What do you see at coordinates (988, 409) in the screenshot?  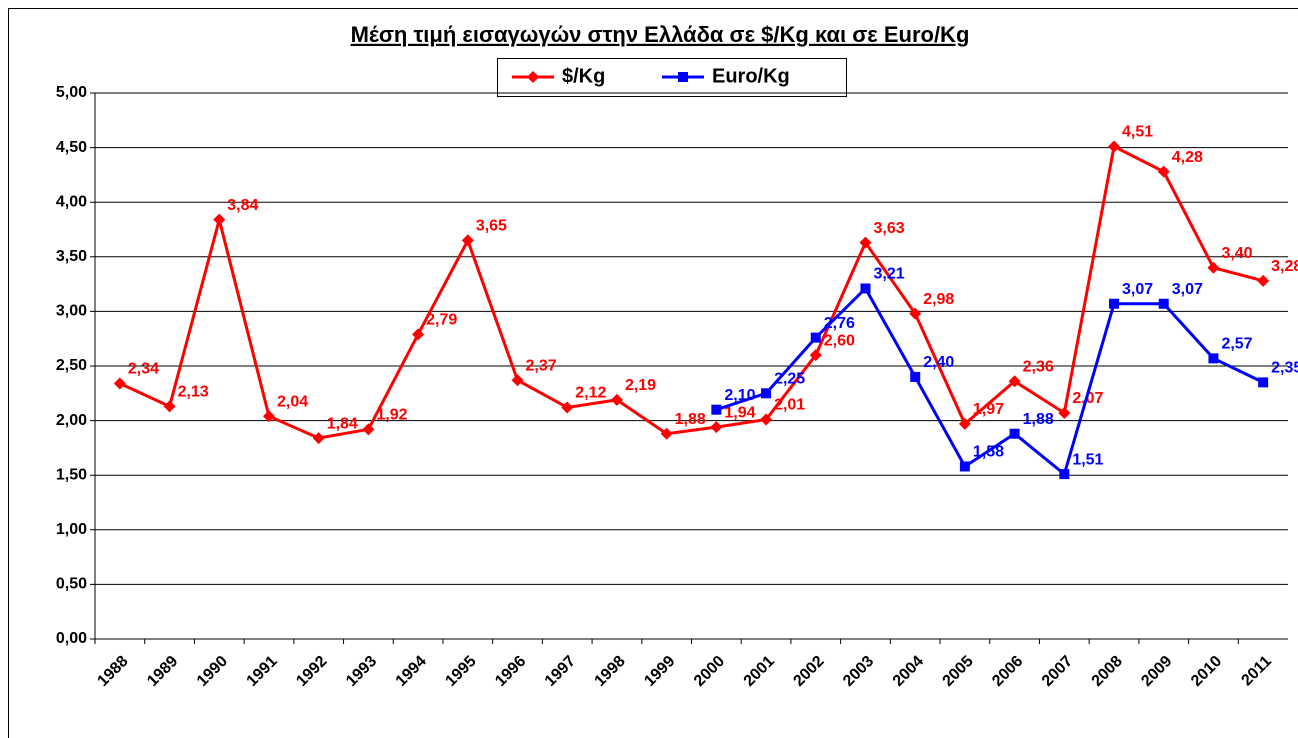 I see `data-label: 1,97` at bounding box center [988, 409].